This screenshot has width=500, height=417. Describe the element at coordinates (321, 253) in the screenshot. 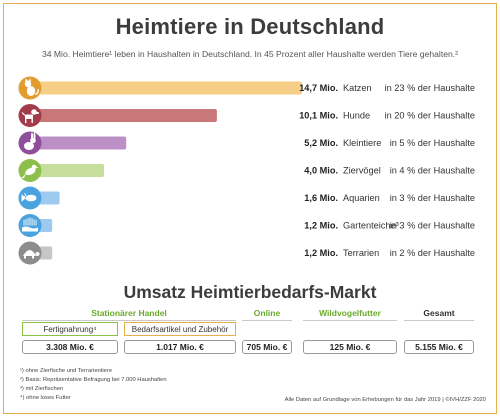

I see `value-label-6: 1,2 Mio.` at that location.